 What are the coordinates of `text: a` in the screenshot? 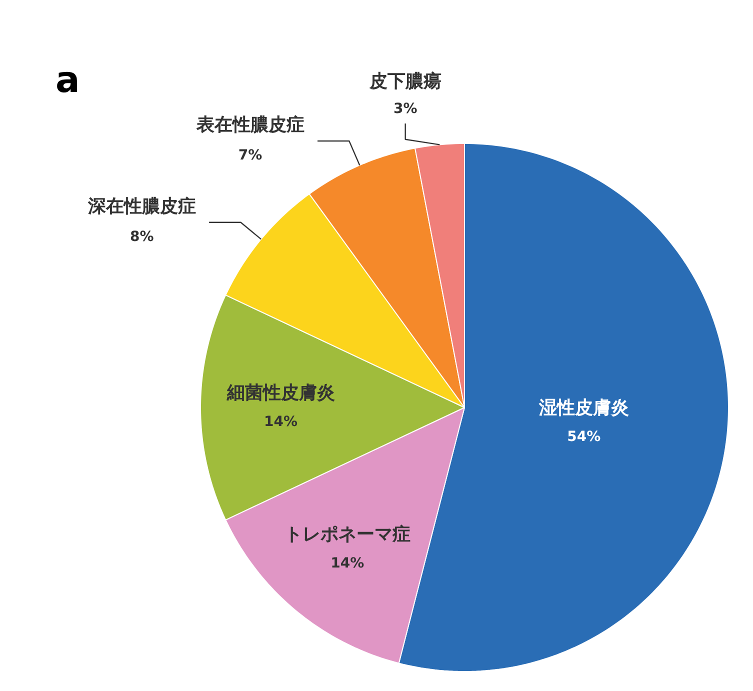 It's located at (68, 80).